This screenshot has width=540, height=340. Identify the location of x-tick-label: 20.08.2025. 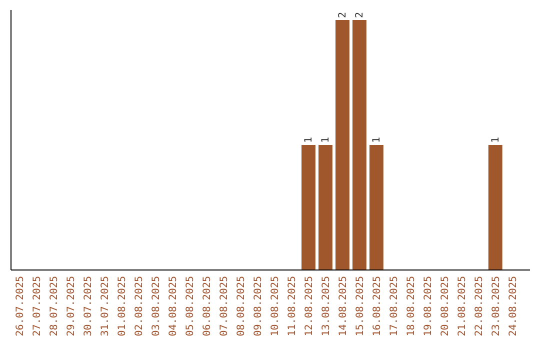
(445, 306).